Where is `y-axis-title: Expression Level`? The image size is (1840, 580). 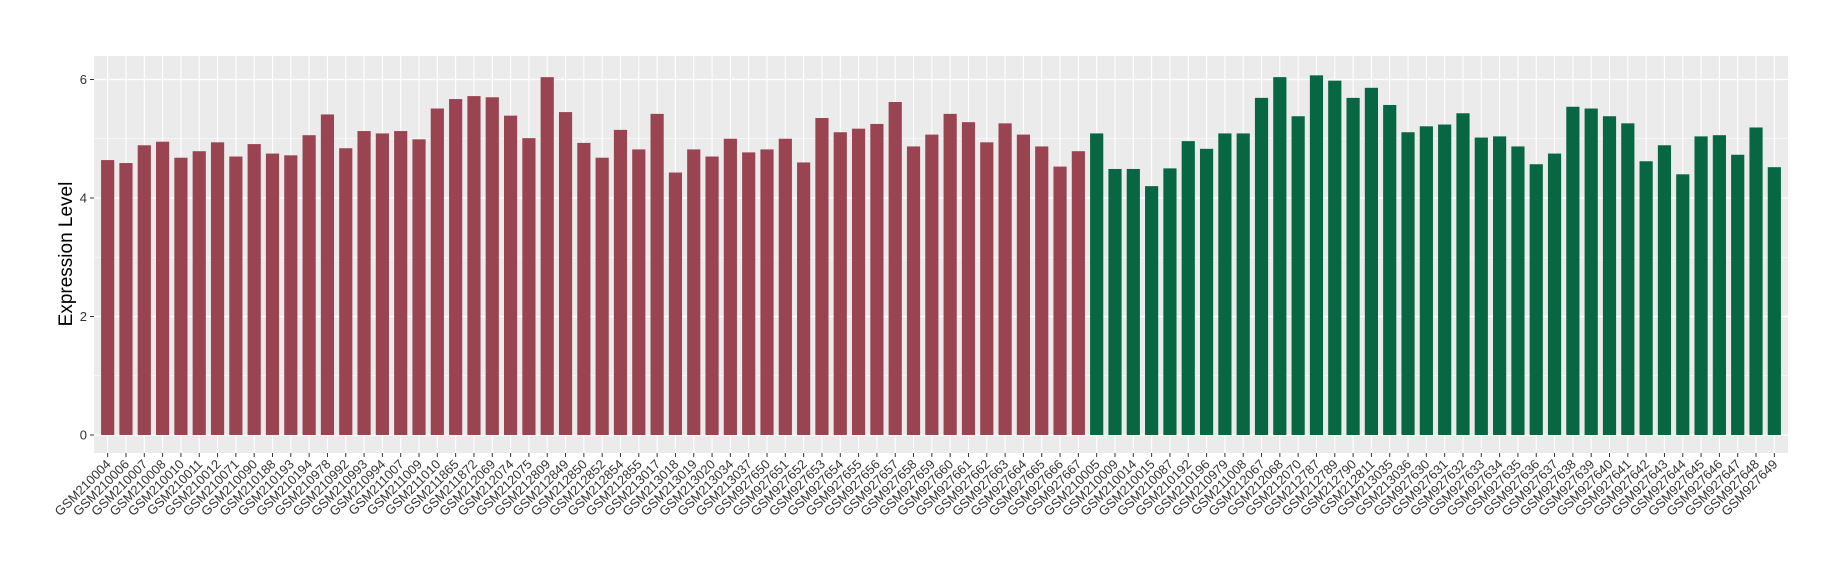
y-axis-title: Expression Level is located at coordinates (66, 254).